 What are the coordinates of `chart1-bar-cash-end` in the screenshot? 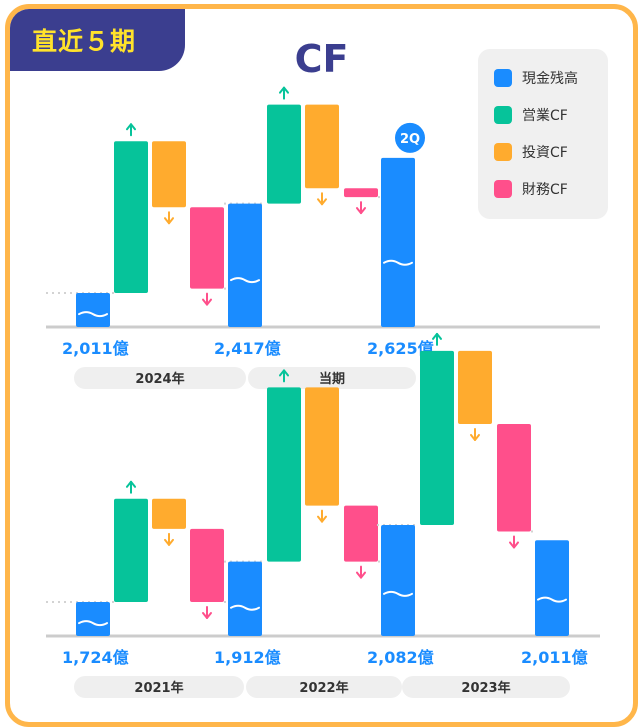 It's located at (552, 588).